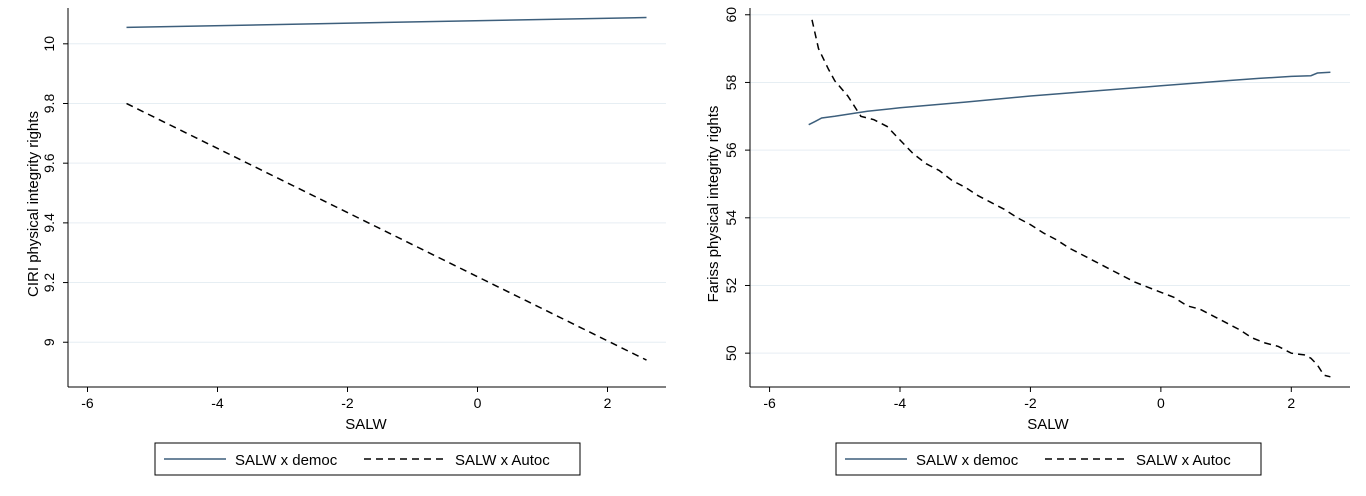  Describe the element at coordinates (1291, 403) in the screenshot. I see `chart-right-x-tick-label: 2` at that location.